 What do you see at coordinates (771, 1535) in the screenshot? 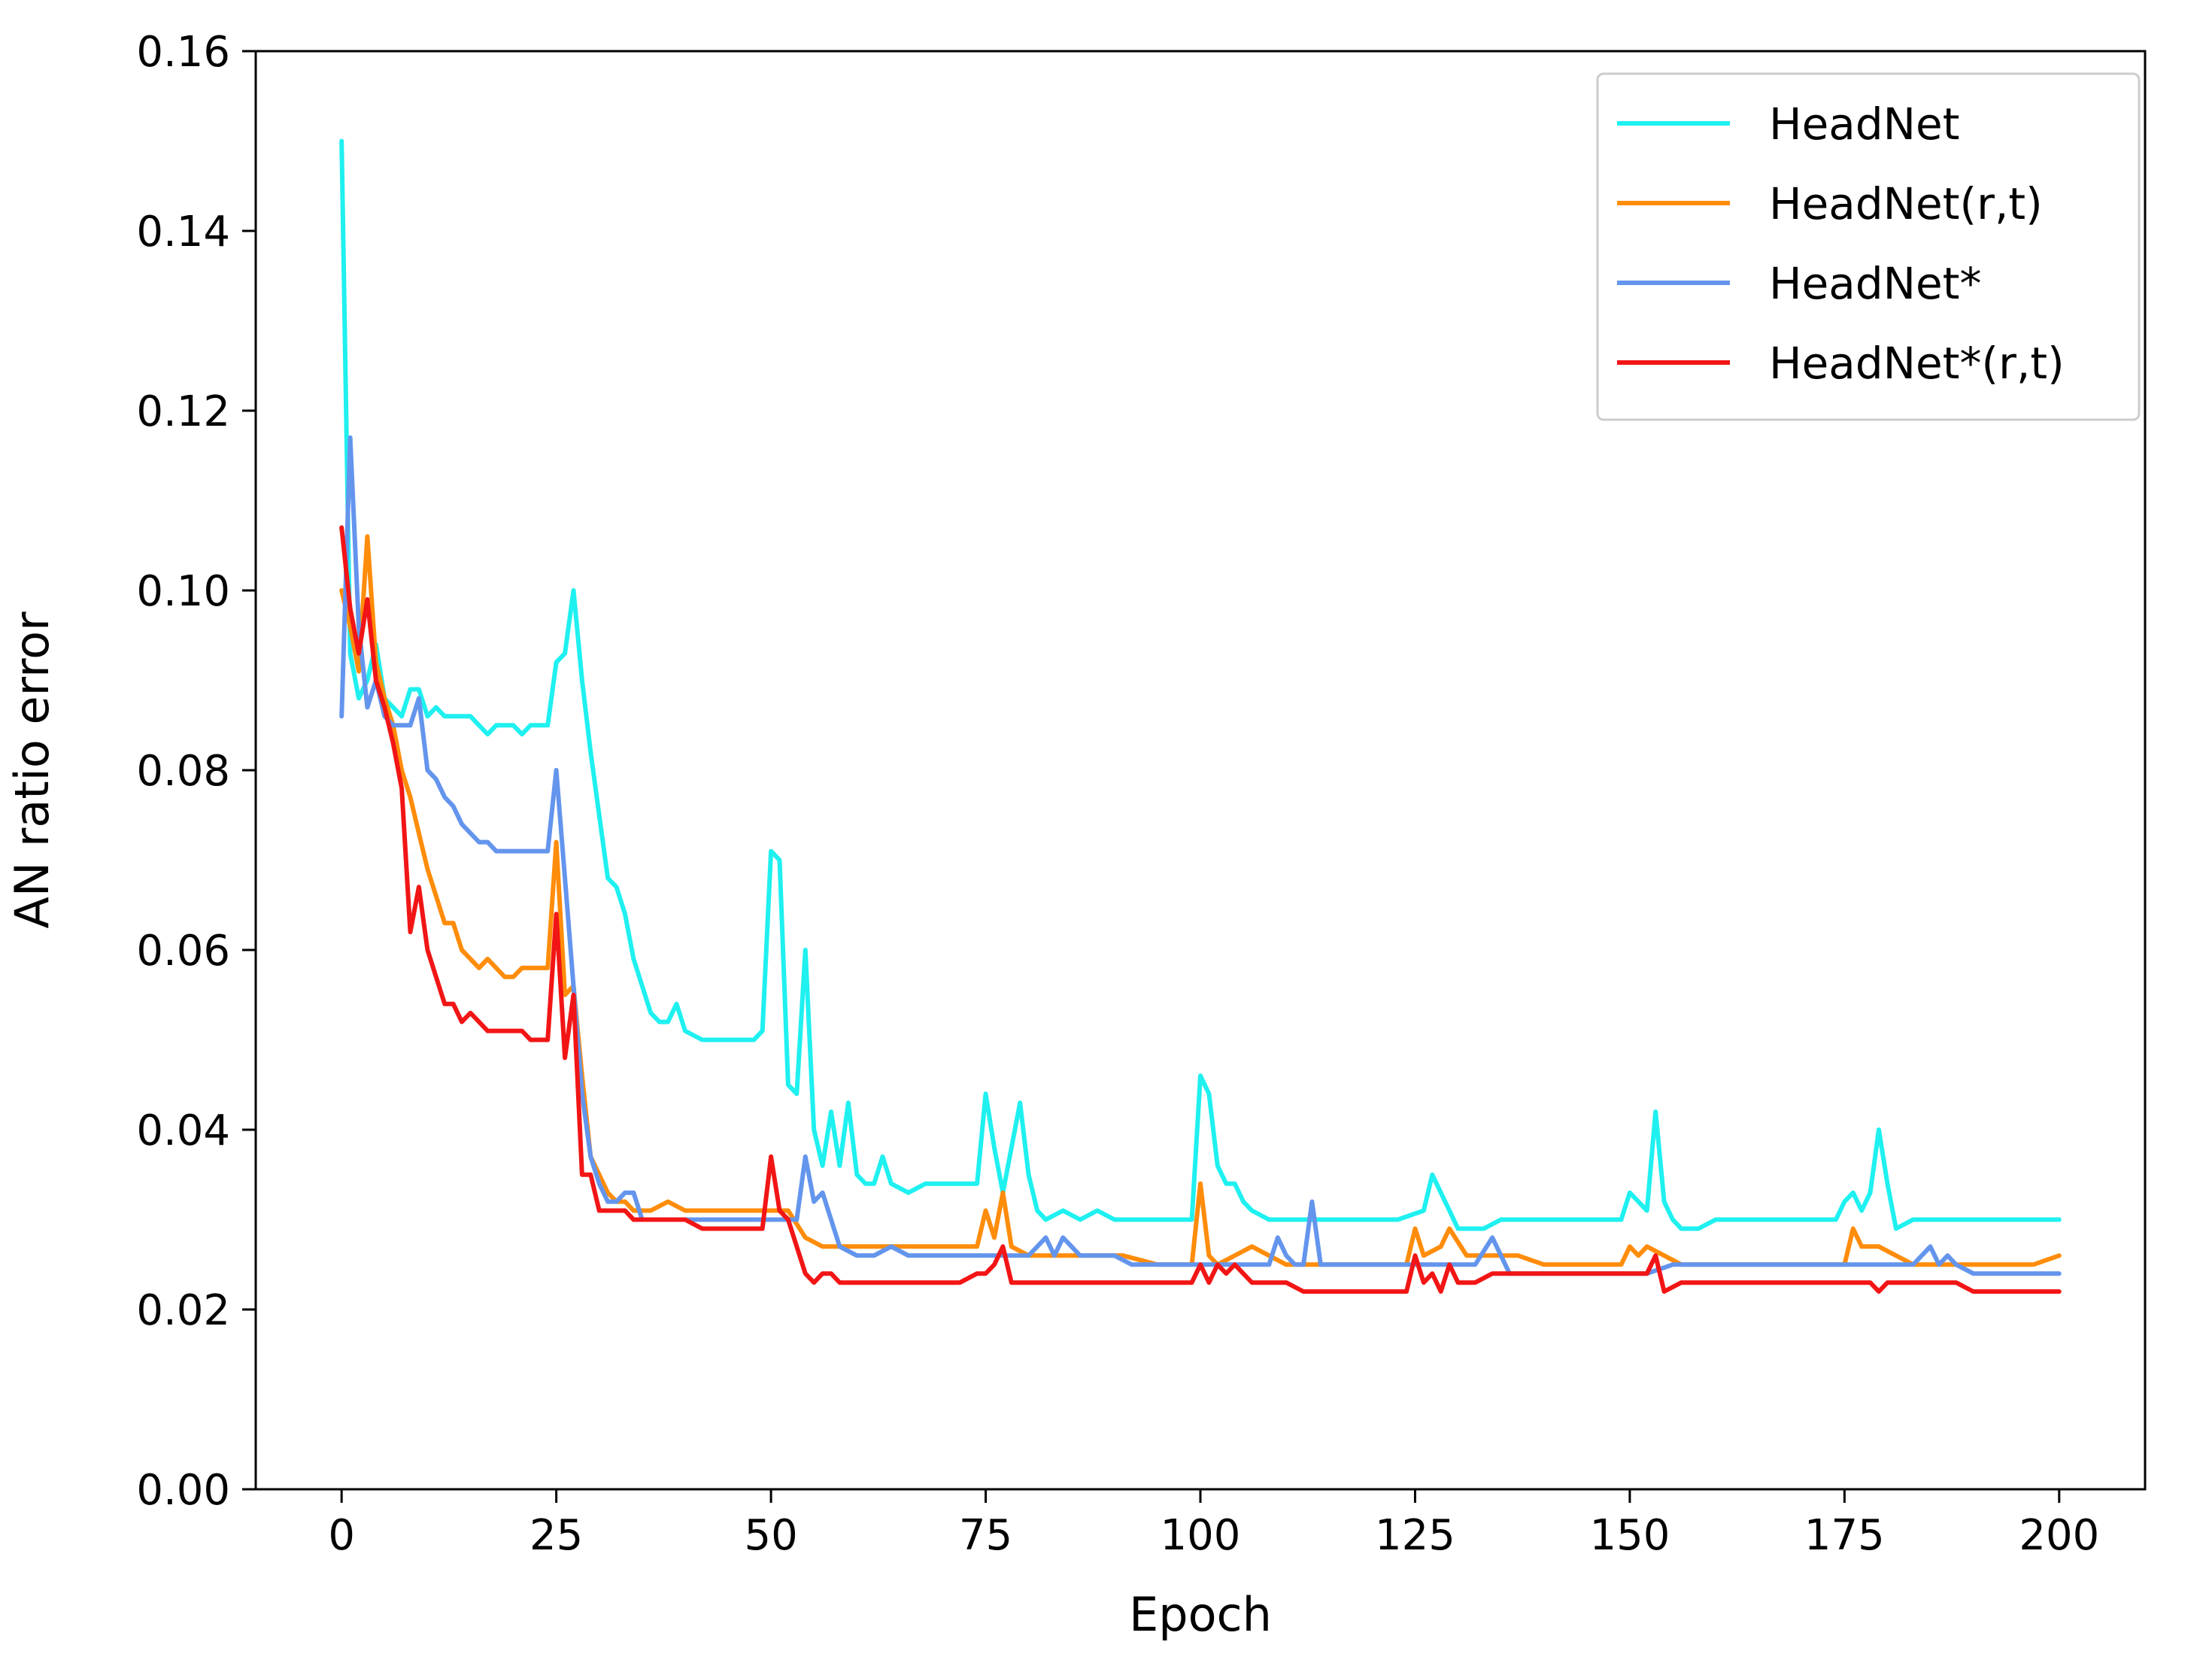
I see `x-tick-label: 50` at bounding box center [771, 1535].